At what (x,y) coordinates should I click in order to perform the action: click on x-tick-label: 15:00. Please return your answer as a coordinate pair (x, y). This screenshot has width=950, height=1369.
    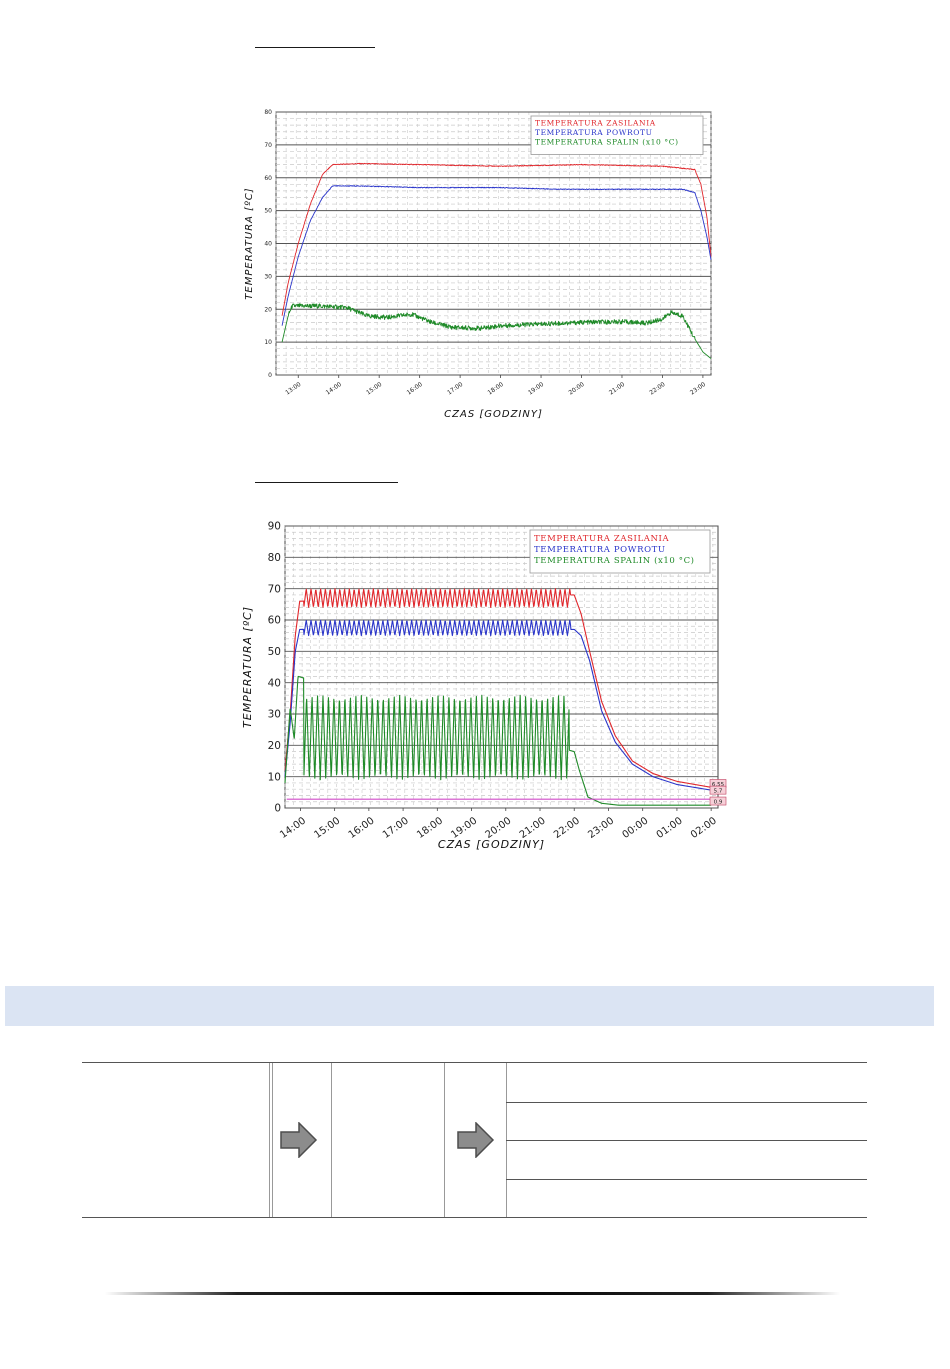
    Looking at the image, I should click on (327, 828).